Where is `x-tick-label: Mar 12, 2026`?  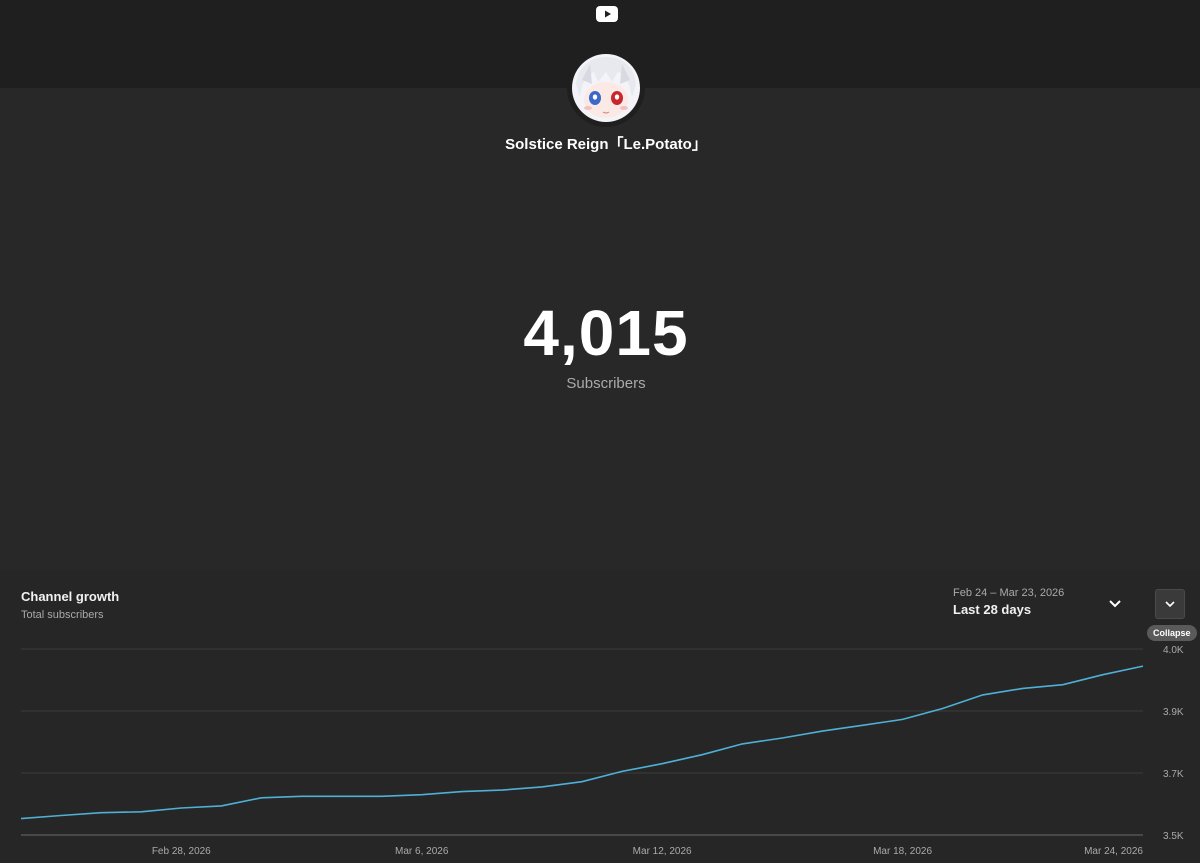 x-tick-label: Mar 12, 2026 is located at coordinates (662, 851).